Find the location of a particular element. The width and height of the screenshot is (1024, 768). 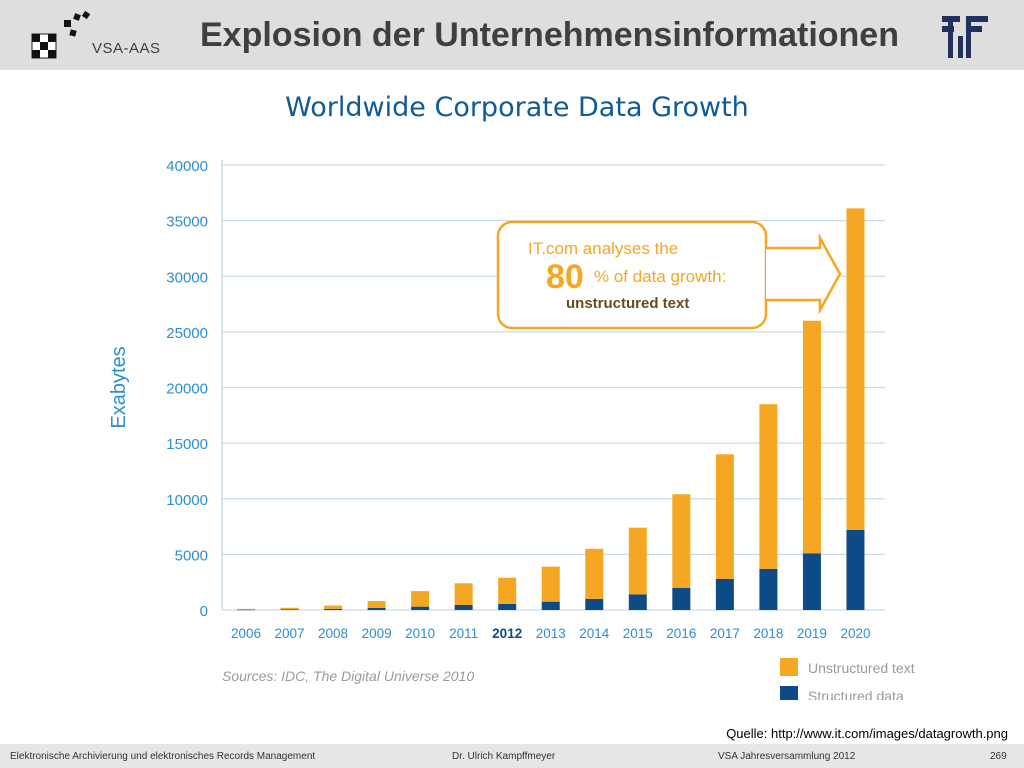

project-consult-logo-icon is located at coordinates (965, 37).